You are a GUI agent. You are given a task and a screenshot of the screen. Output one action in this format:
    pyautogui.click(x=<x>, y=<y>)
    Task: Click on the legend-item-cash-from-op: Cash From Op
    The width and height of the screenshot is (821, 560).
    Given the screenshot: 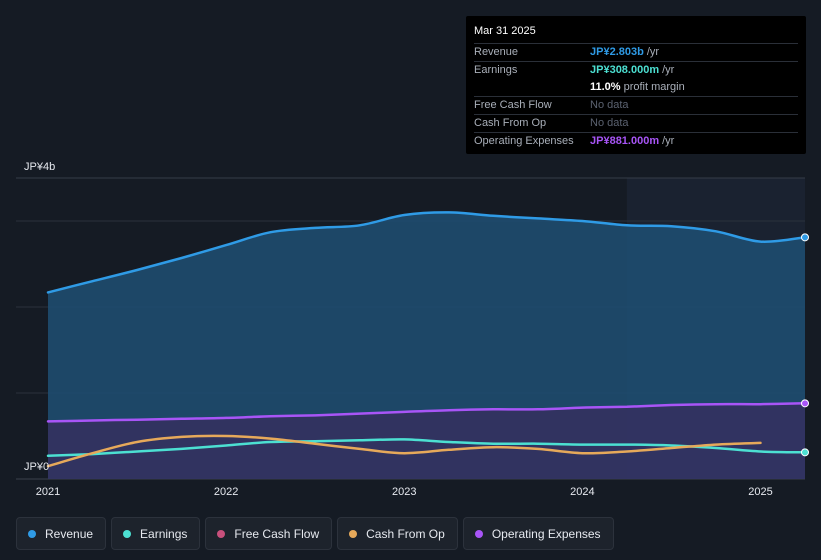 What is the action you would take?
    pyautogui.click(x=397, y=533)
    